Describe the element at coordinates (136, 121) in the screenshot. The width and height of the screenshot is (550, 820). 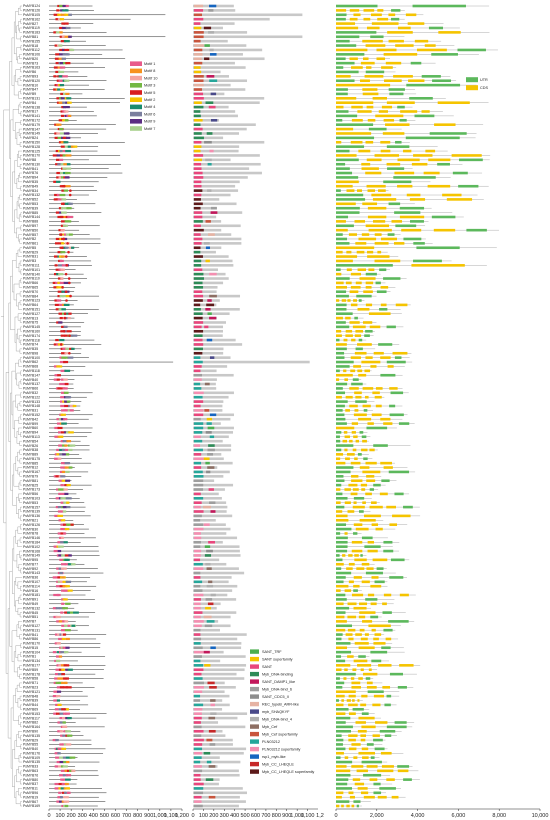
I see `motif-legend-swatch` at that location.